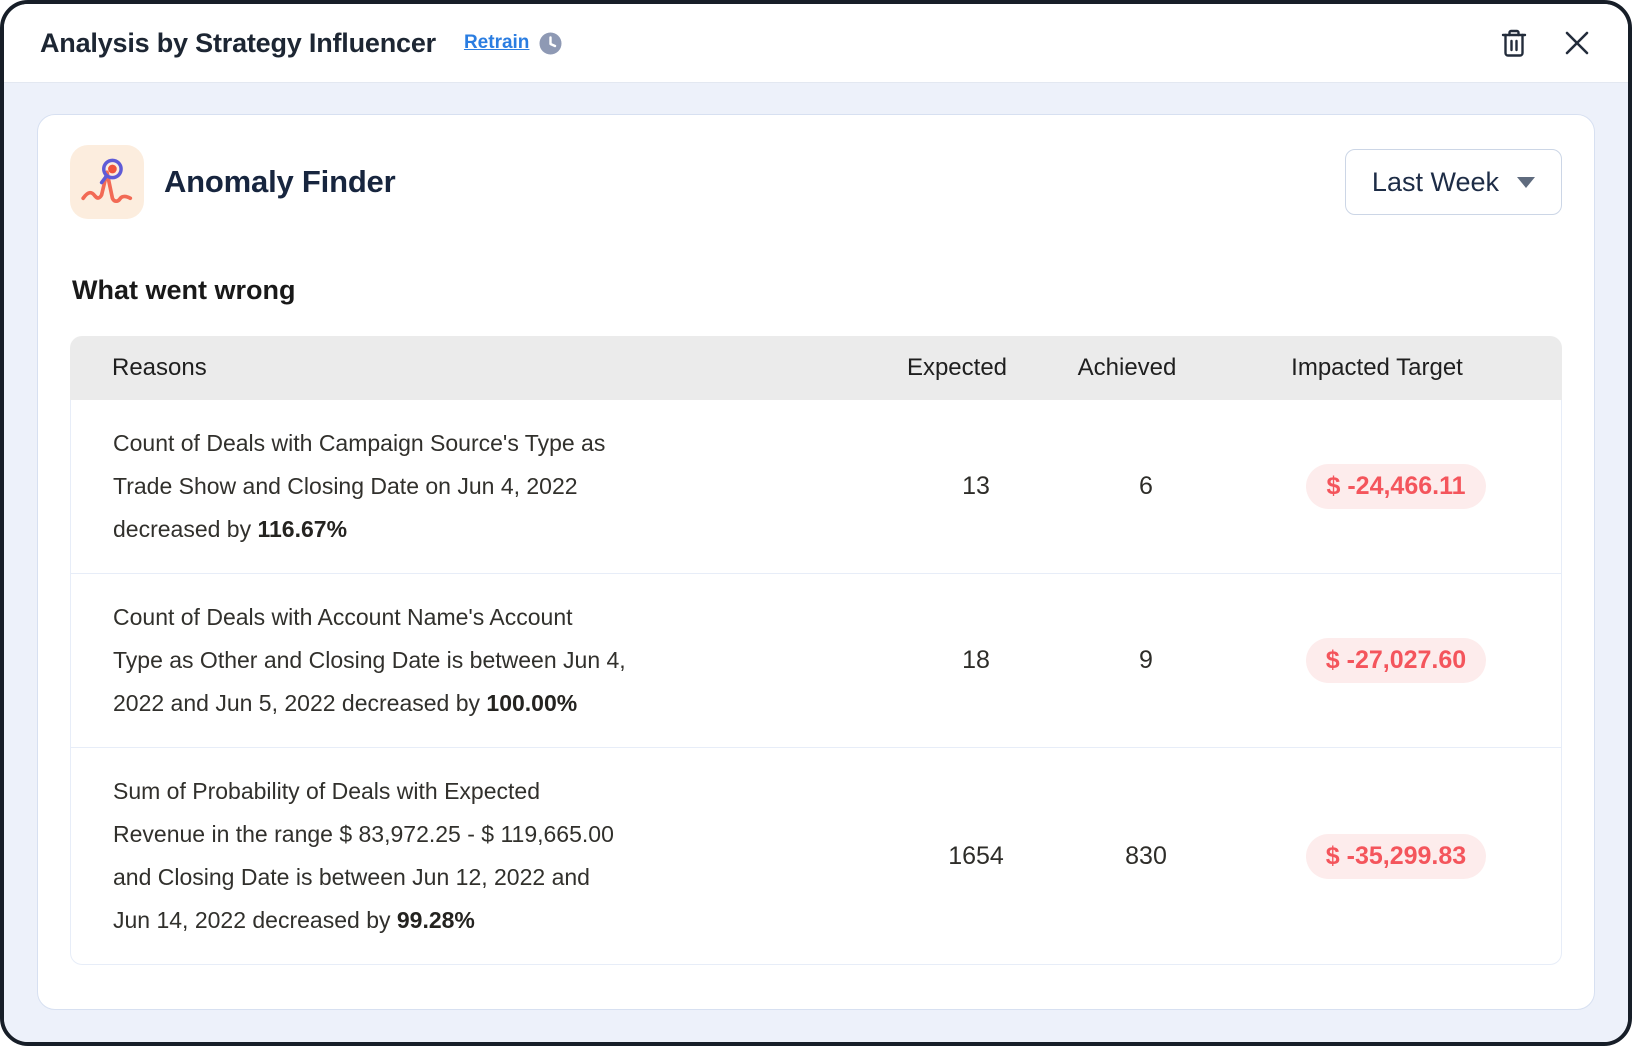 The width and height of the screenshot is (1632, 1046). I want to click on card-header: Anomaly Finder Last Week, so click(816, 182).